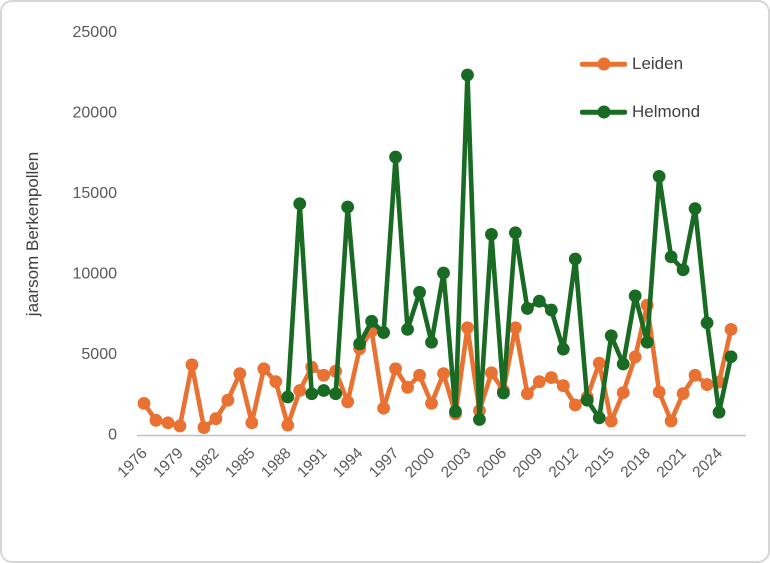  I want to click on x-tick-label: 1994, so click(348, 463).